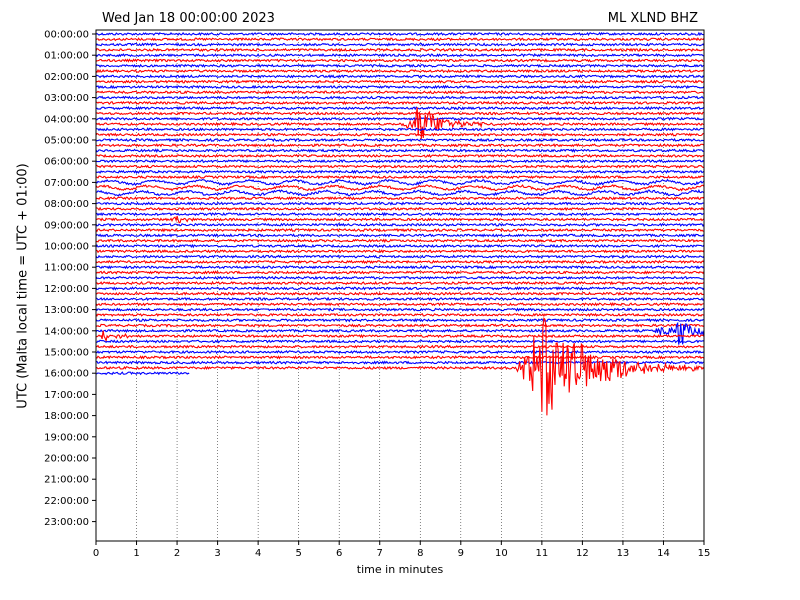 The width and height of the screenshot is (800, 600). Describe the element at coordinates (663, 553) in the screenshot. I see `x-tick-label-14: 14` at that location.